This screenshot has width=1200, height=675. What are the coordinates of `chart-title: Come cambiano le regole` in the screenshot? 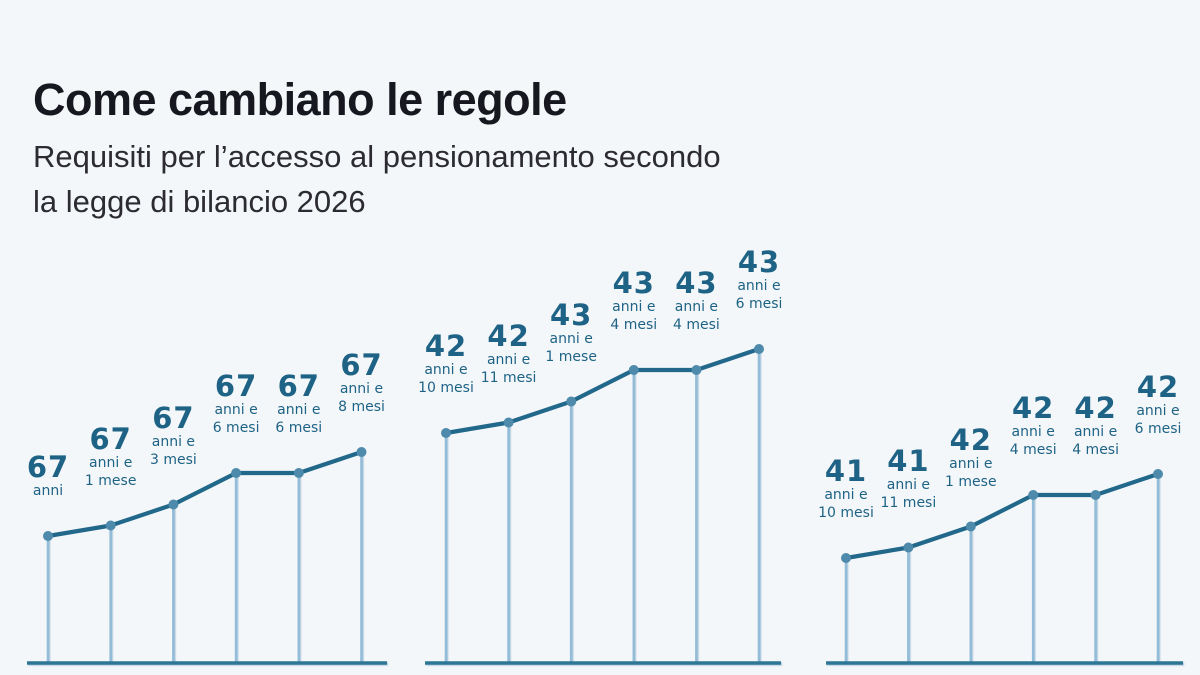 It's located at (300, 100).